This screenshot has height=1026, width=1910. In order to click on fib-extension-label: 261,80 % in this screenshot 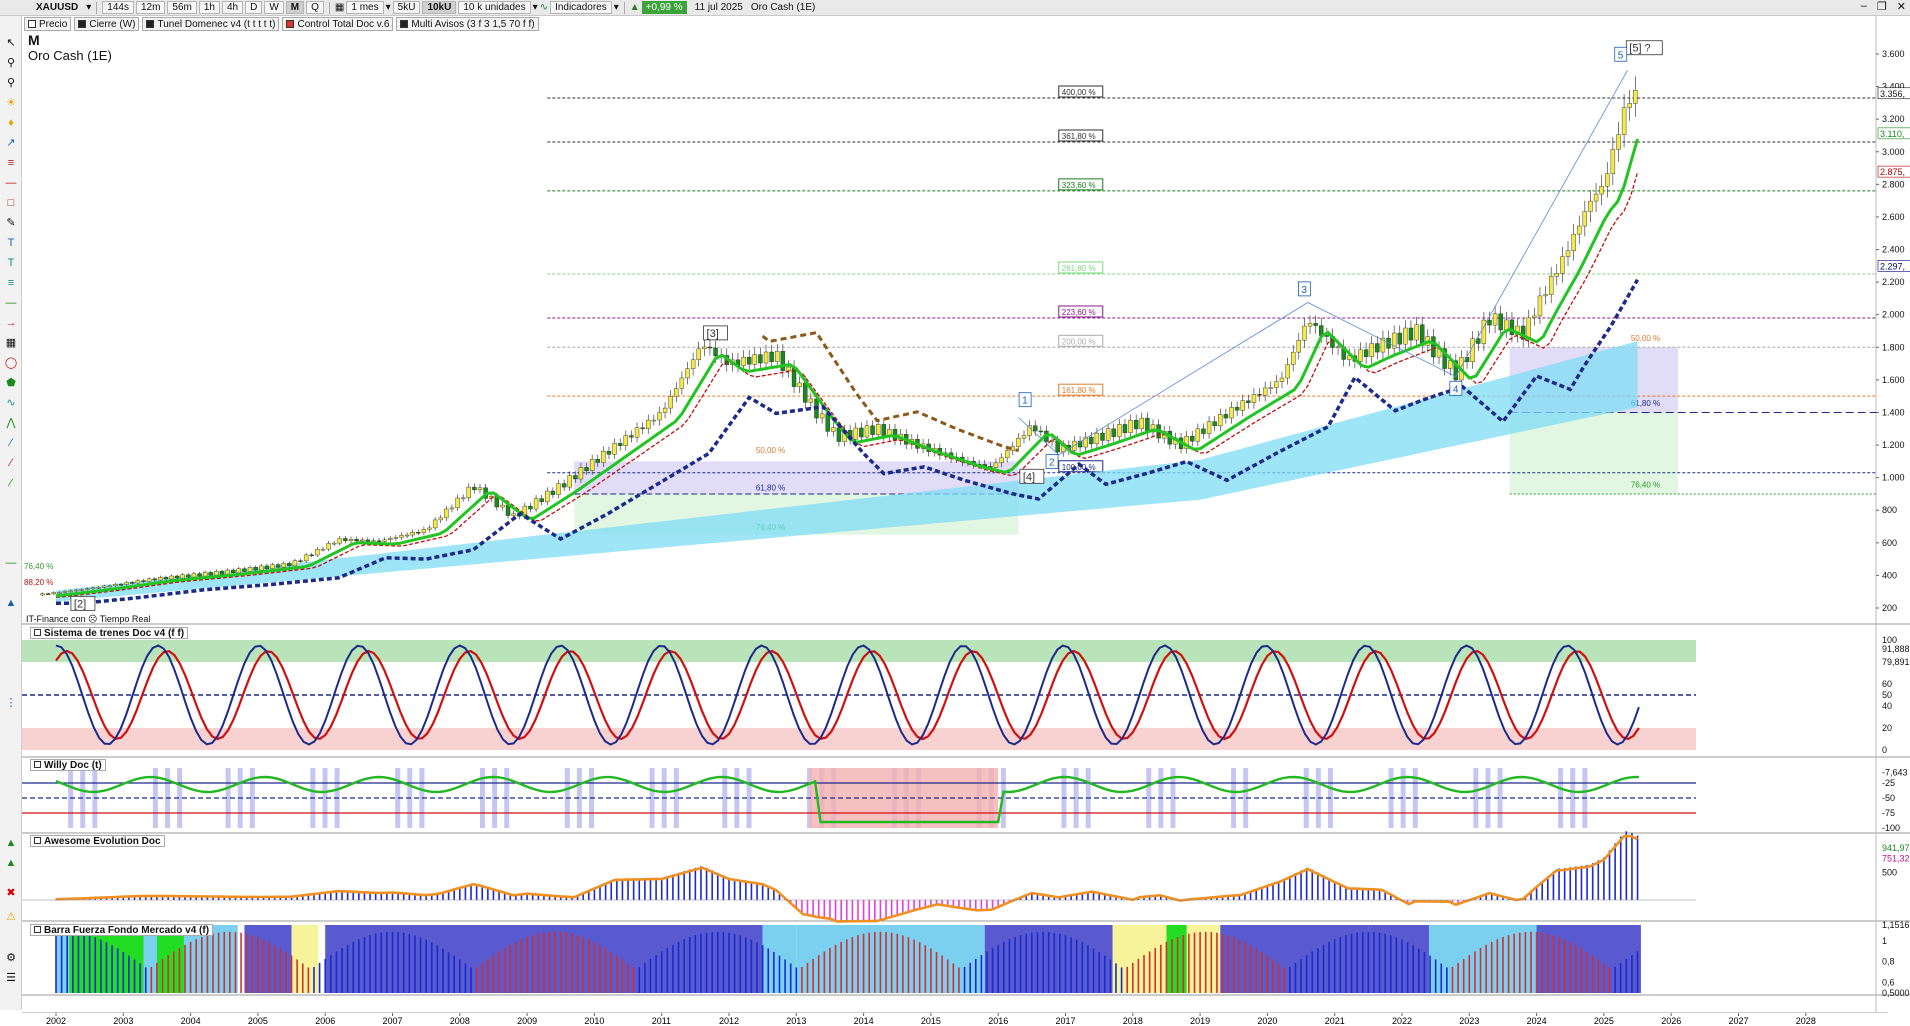, I will do `click(1079, 268)`.